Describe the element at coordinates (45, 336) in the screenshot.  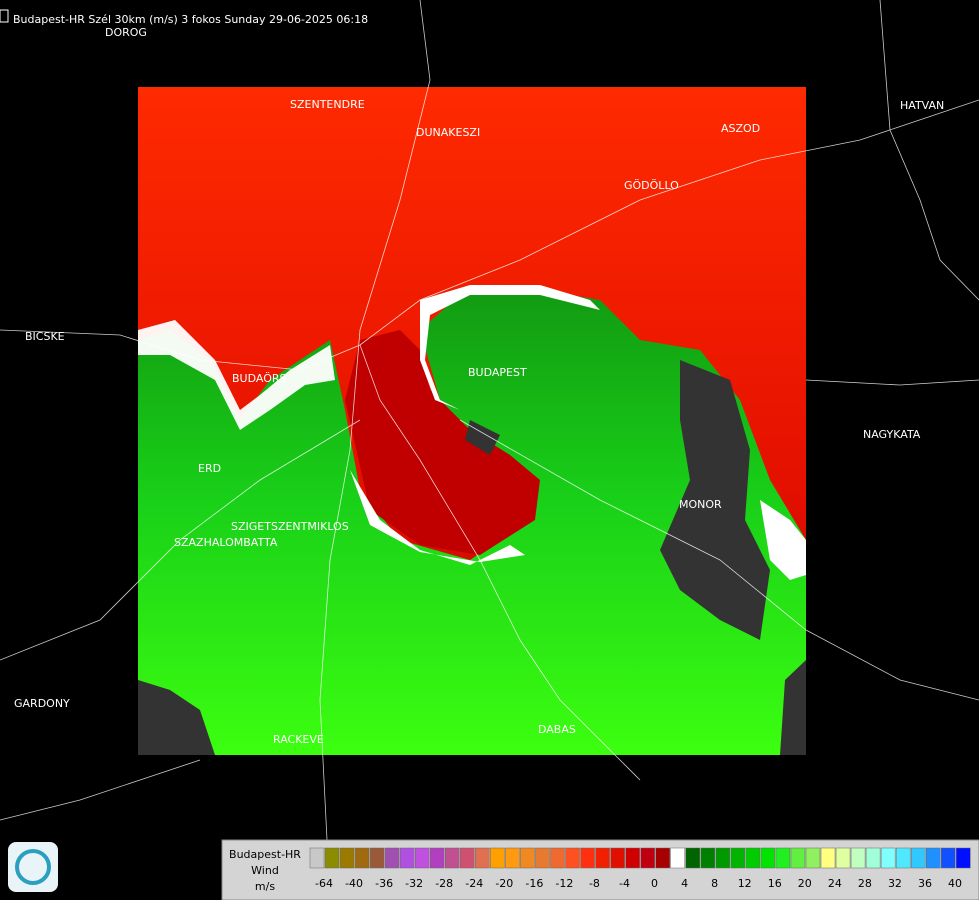
I see `place-label: BICSKE` at that location.